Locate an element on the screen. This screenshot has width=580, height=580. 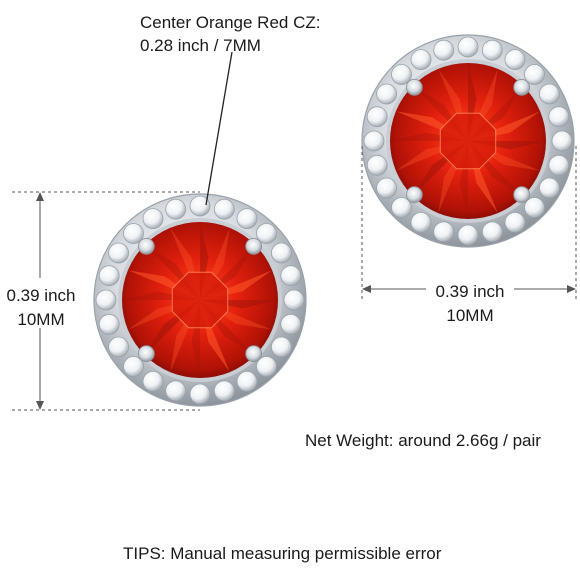
width-mm-label: 10MM is located at coordinates (470, 315).